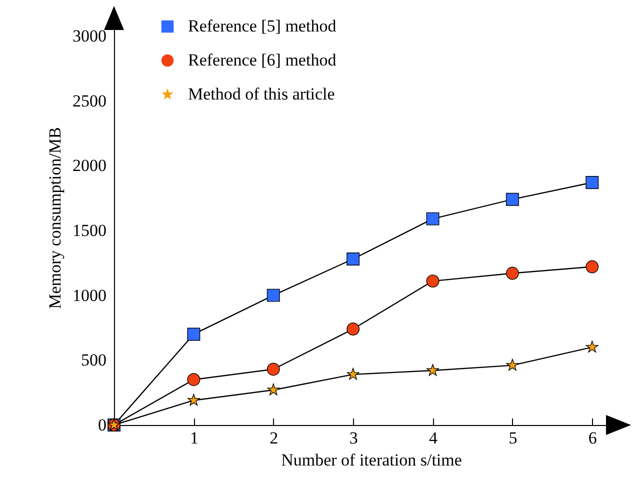 The height and width of the screenshot is (480, 633). Describe the element at coordinates (89, 230) in the screenshot. I see `y-tick-label: 1500` at that location.